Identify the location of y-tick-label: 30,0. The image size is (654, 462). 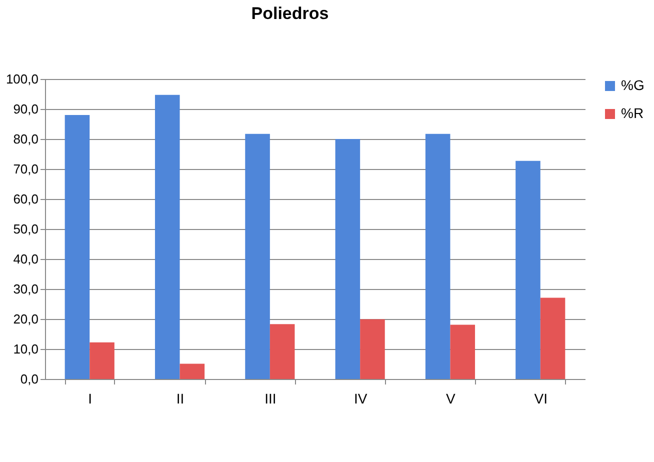
(25, 289).